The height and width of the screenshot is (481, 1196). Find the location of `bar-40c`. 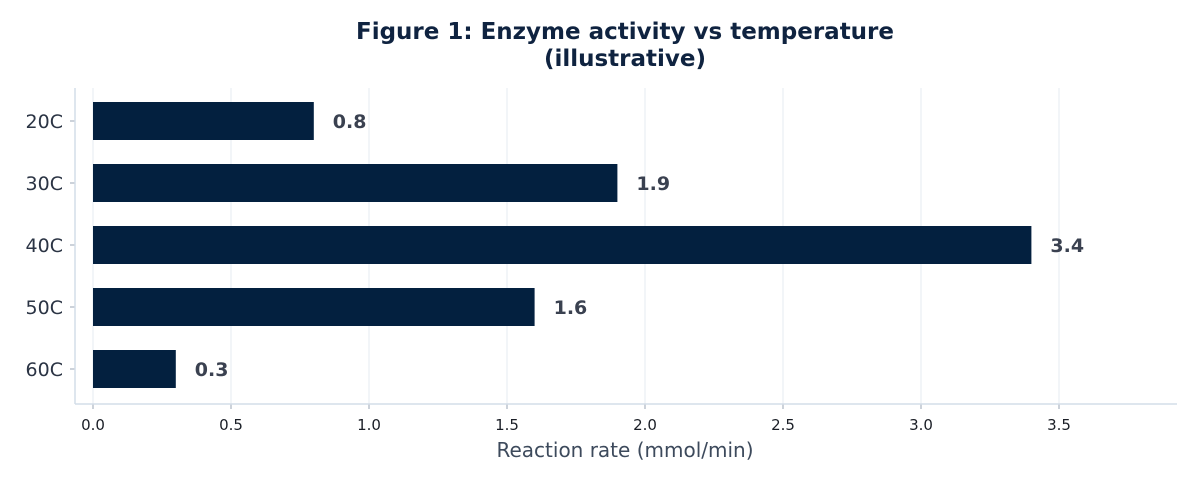

bar-40c is located at coordinates (562, 245).